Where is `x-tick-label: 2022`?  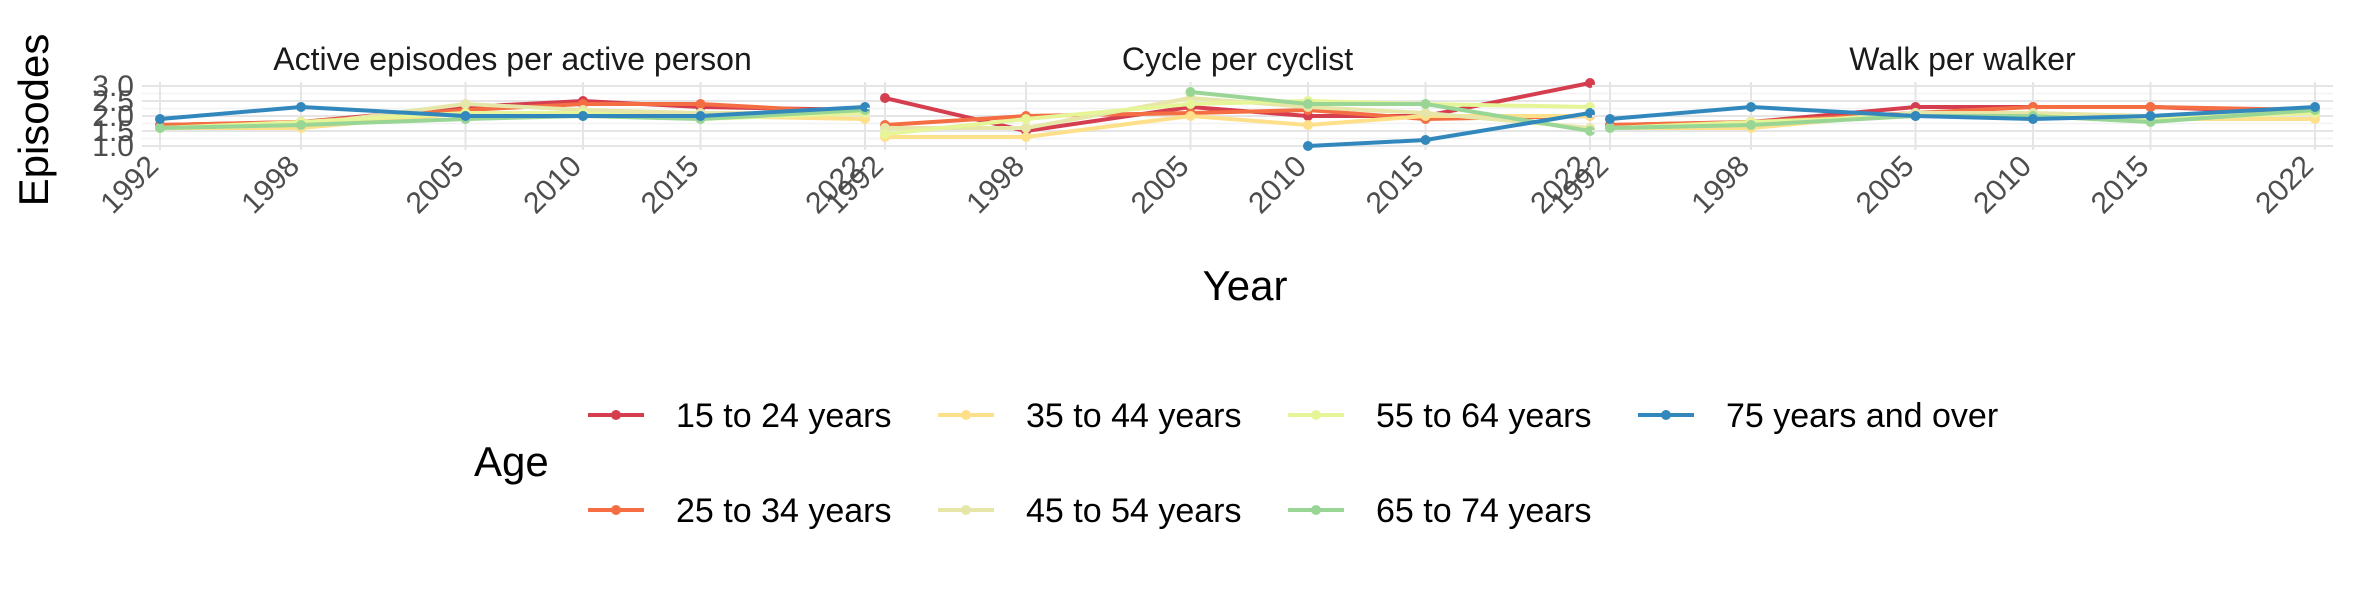 x-tick-label: 2022 is located at coordinates (2284, 185).